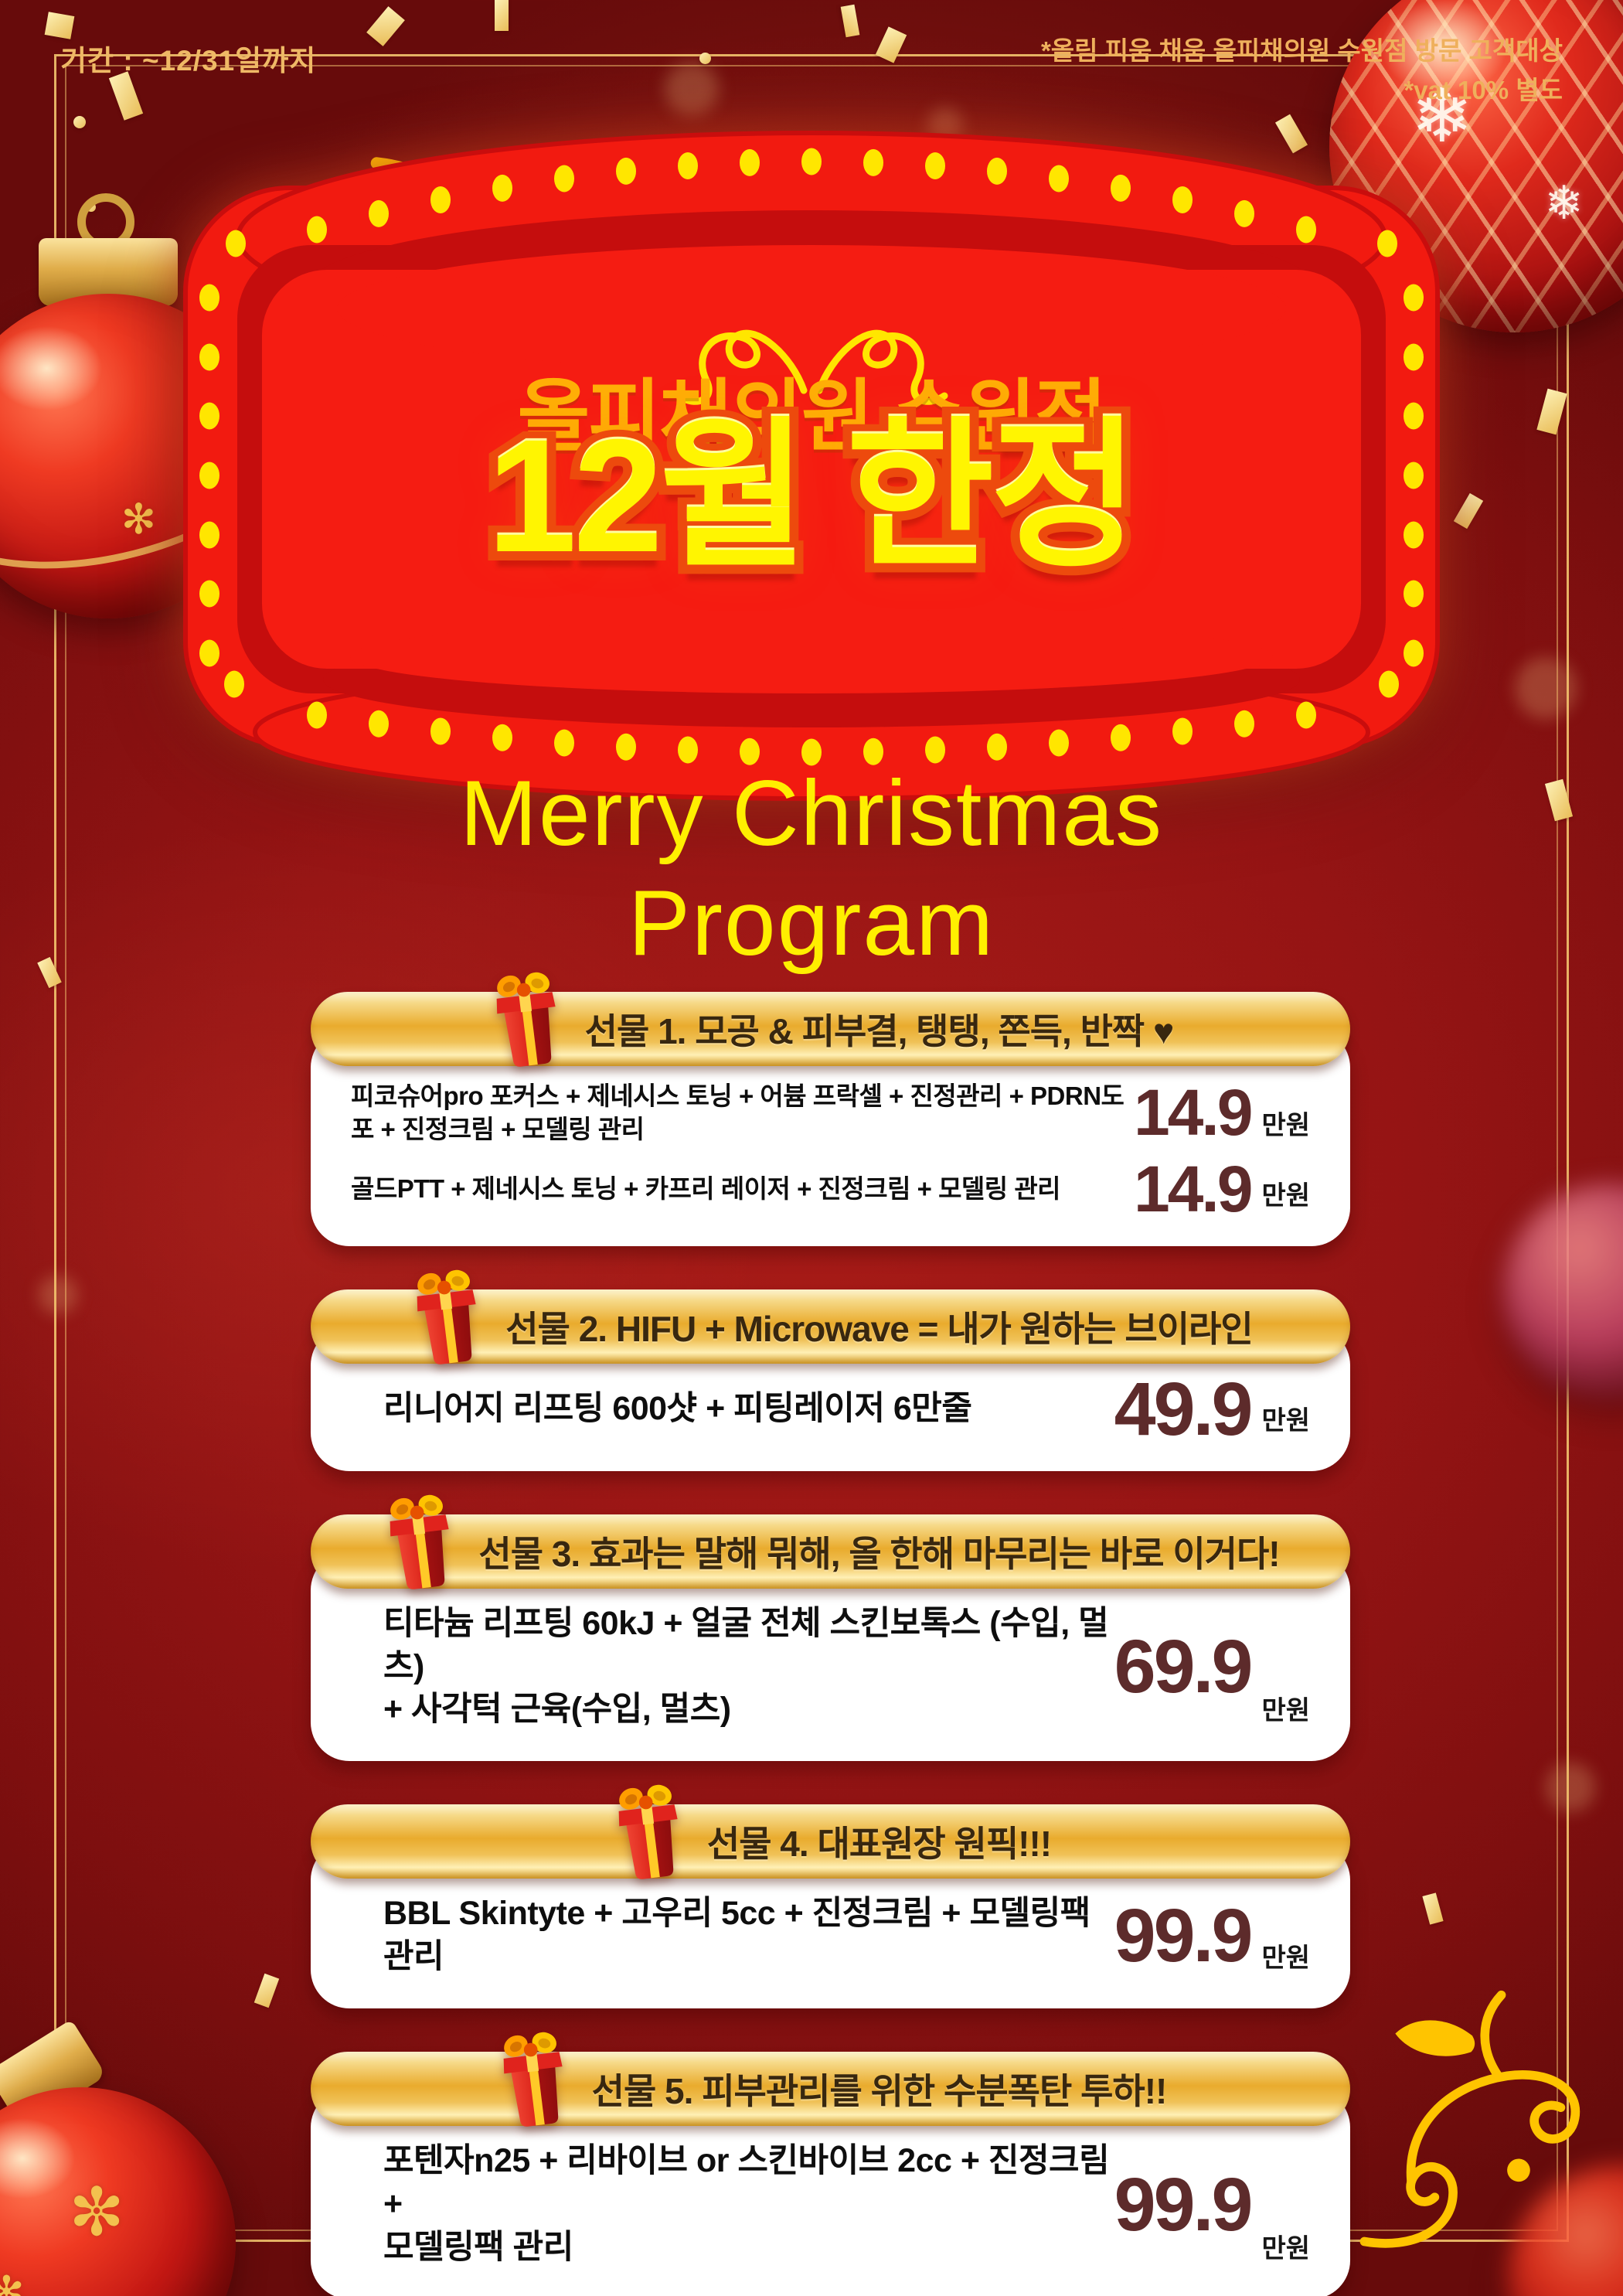  I want to click on treatment-desc: BBL Skintyte + 고우리 5cc + 진정크림 + 모델링팩 관리, so click(737, 1935).